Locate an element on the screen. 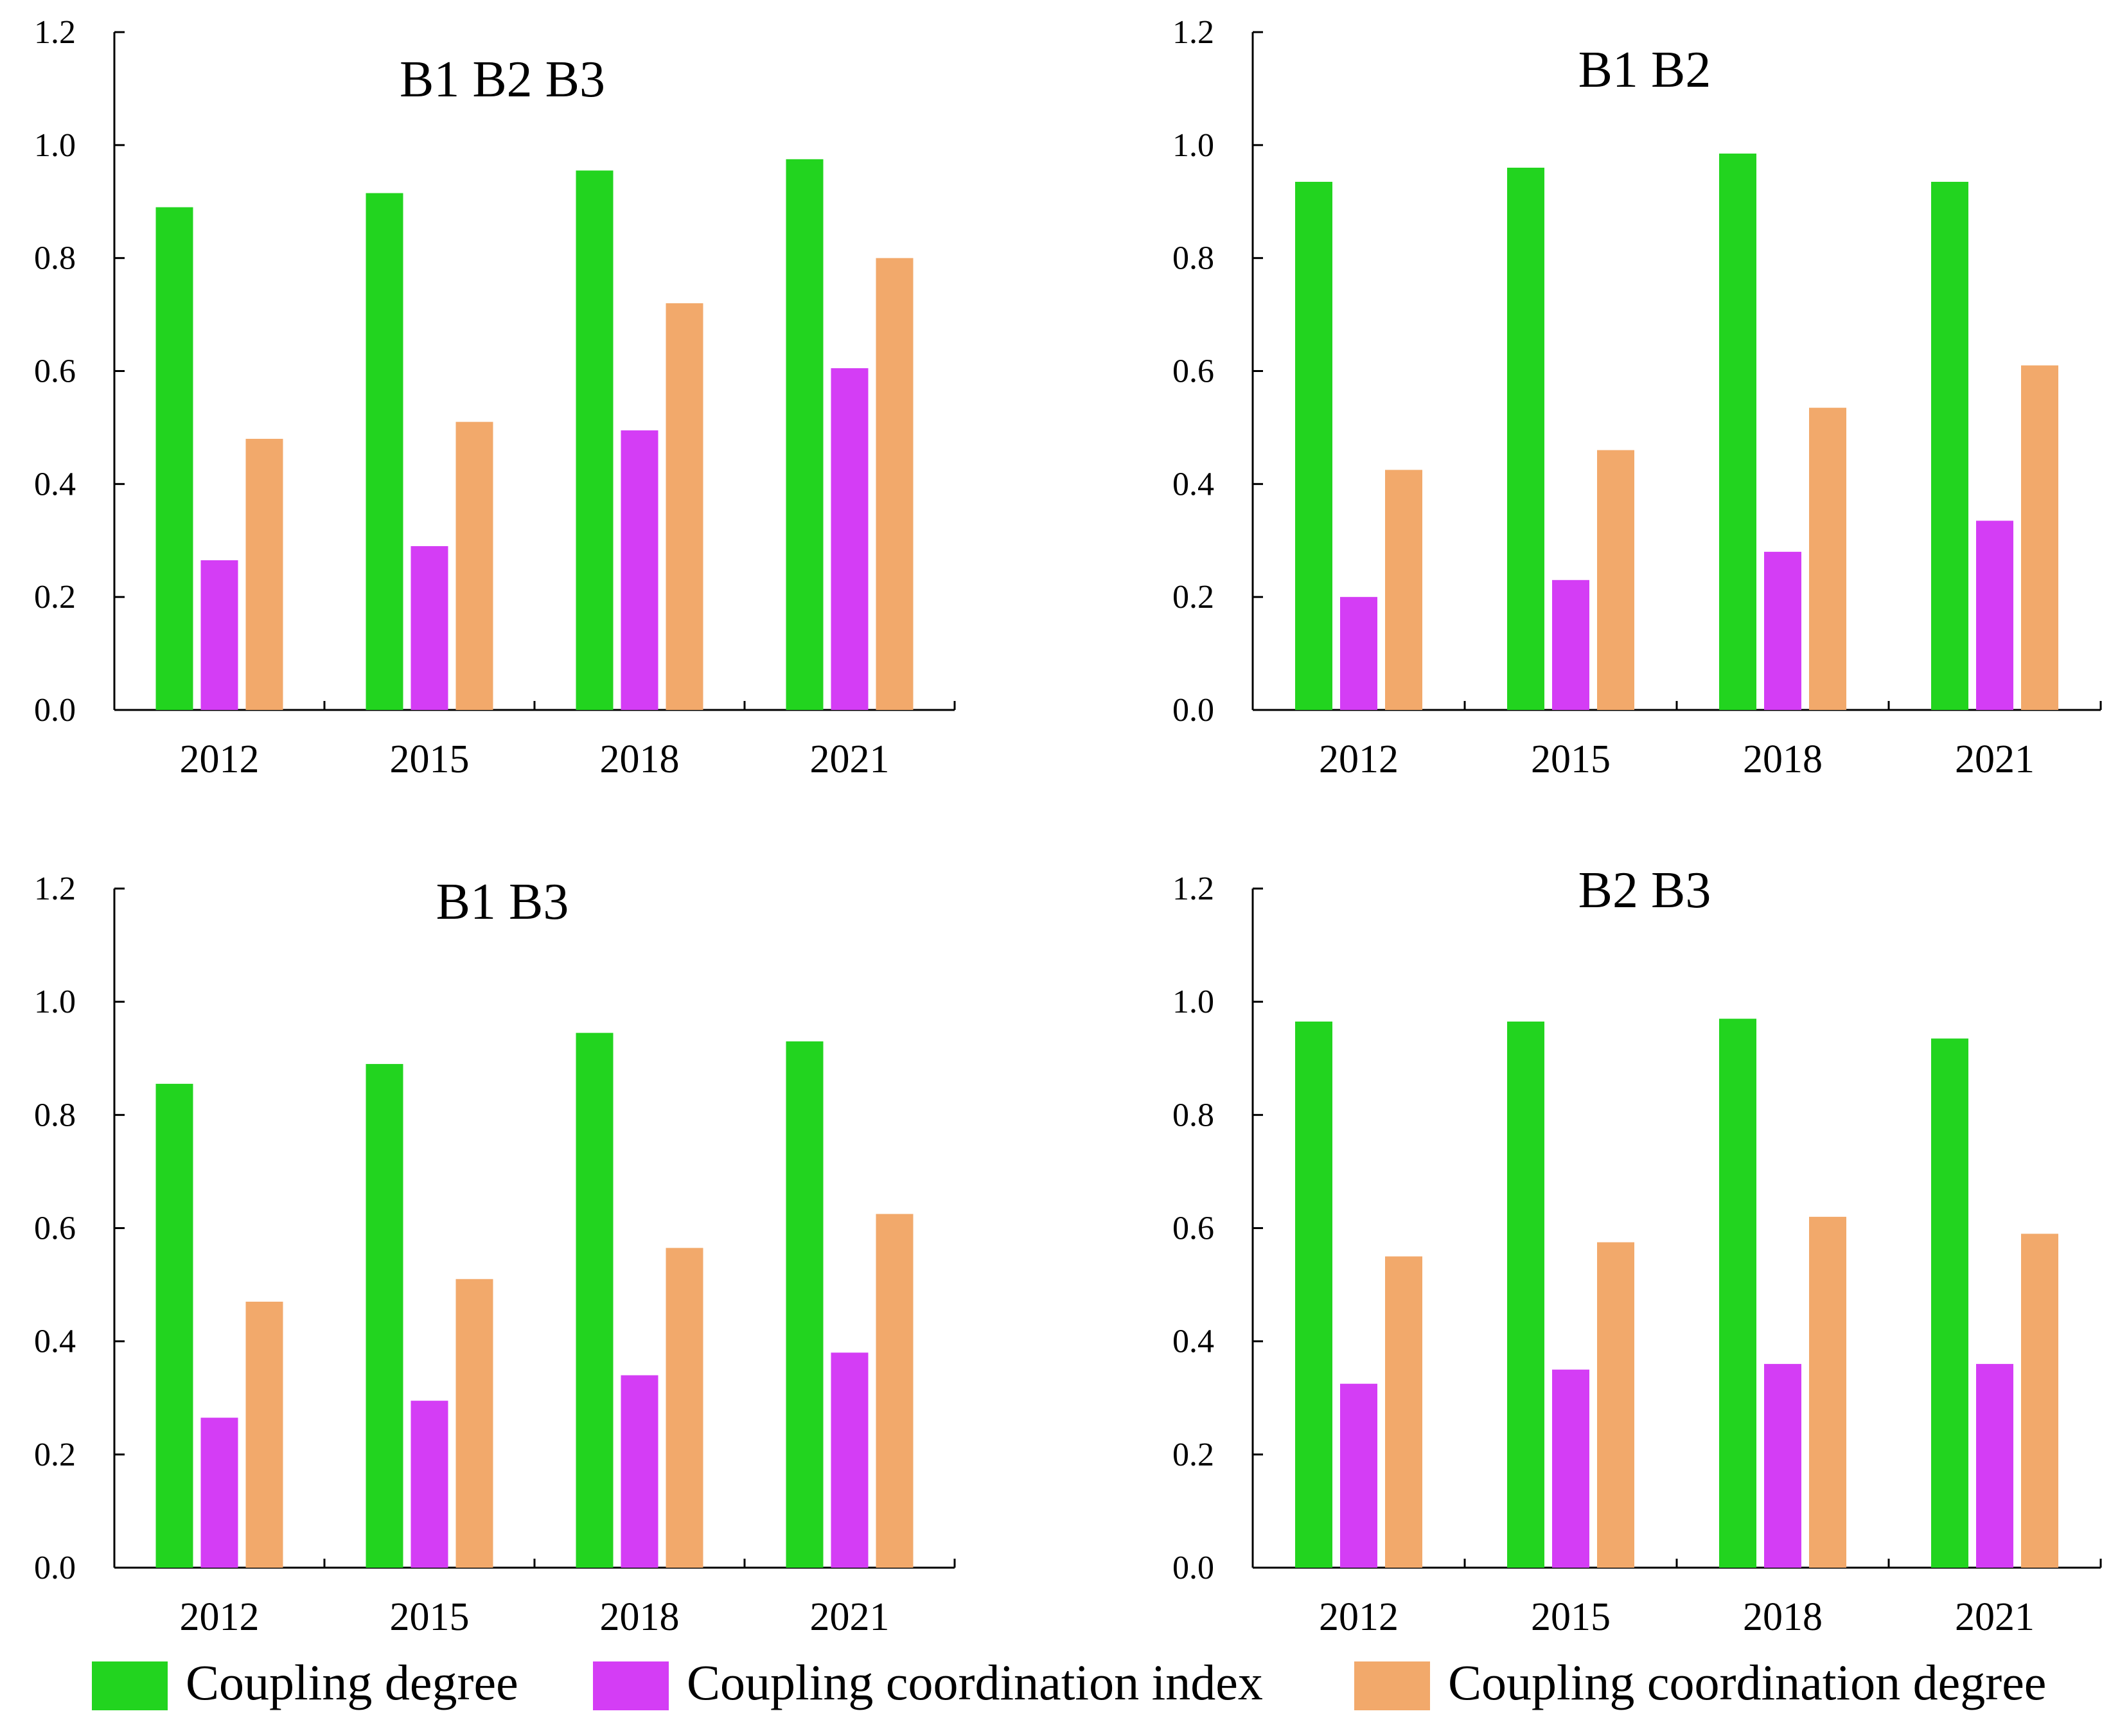 The height and width of the screenshot is (1736, 2111). chart-title: B1 B2 is located at coordinates (1644, 70).